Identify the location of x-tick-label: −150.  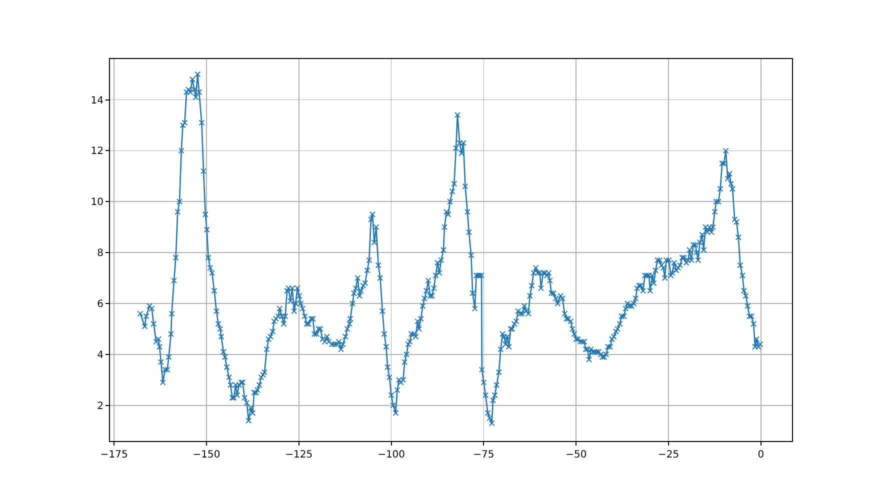
(206, 455).